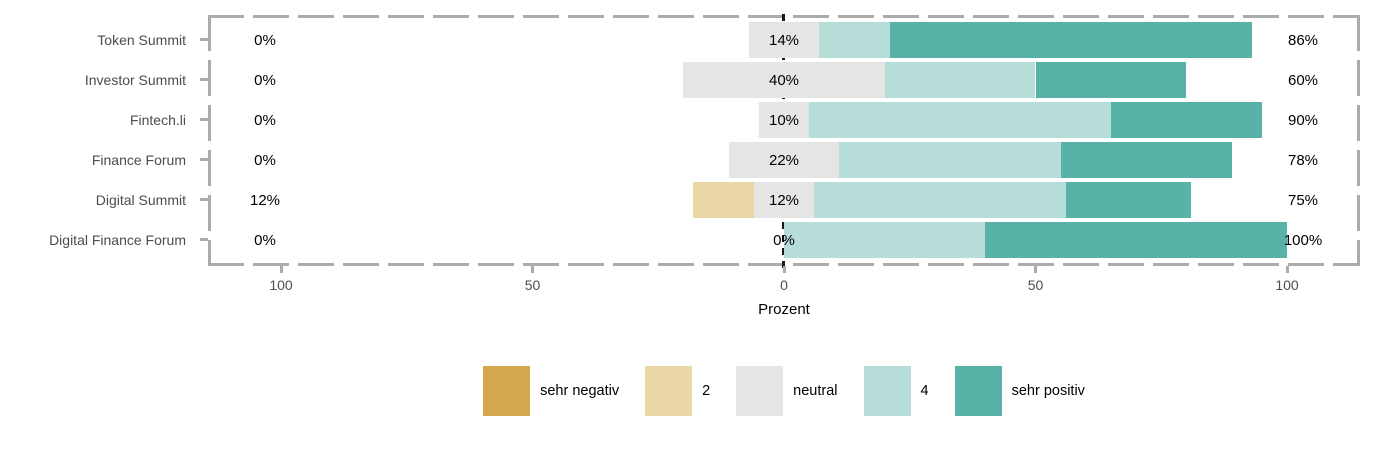  What do you see at coordinates (784, 240) in the screenshot?
I see `center-value-label: 0%` at bounding box center [784, 240].